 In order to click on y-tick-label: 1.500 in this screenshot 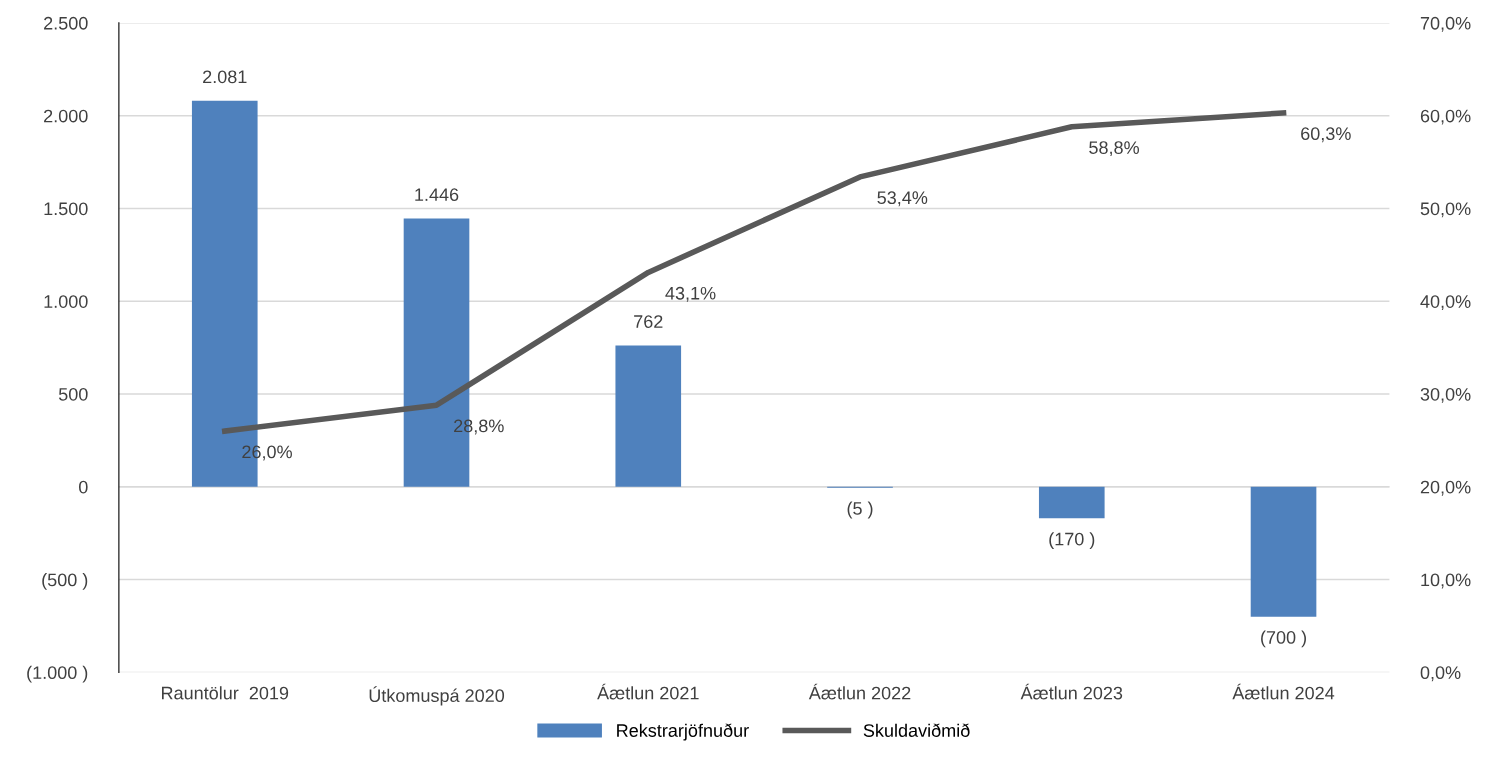, I will do `click(66, 209)`.